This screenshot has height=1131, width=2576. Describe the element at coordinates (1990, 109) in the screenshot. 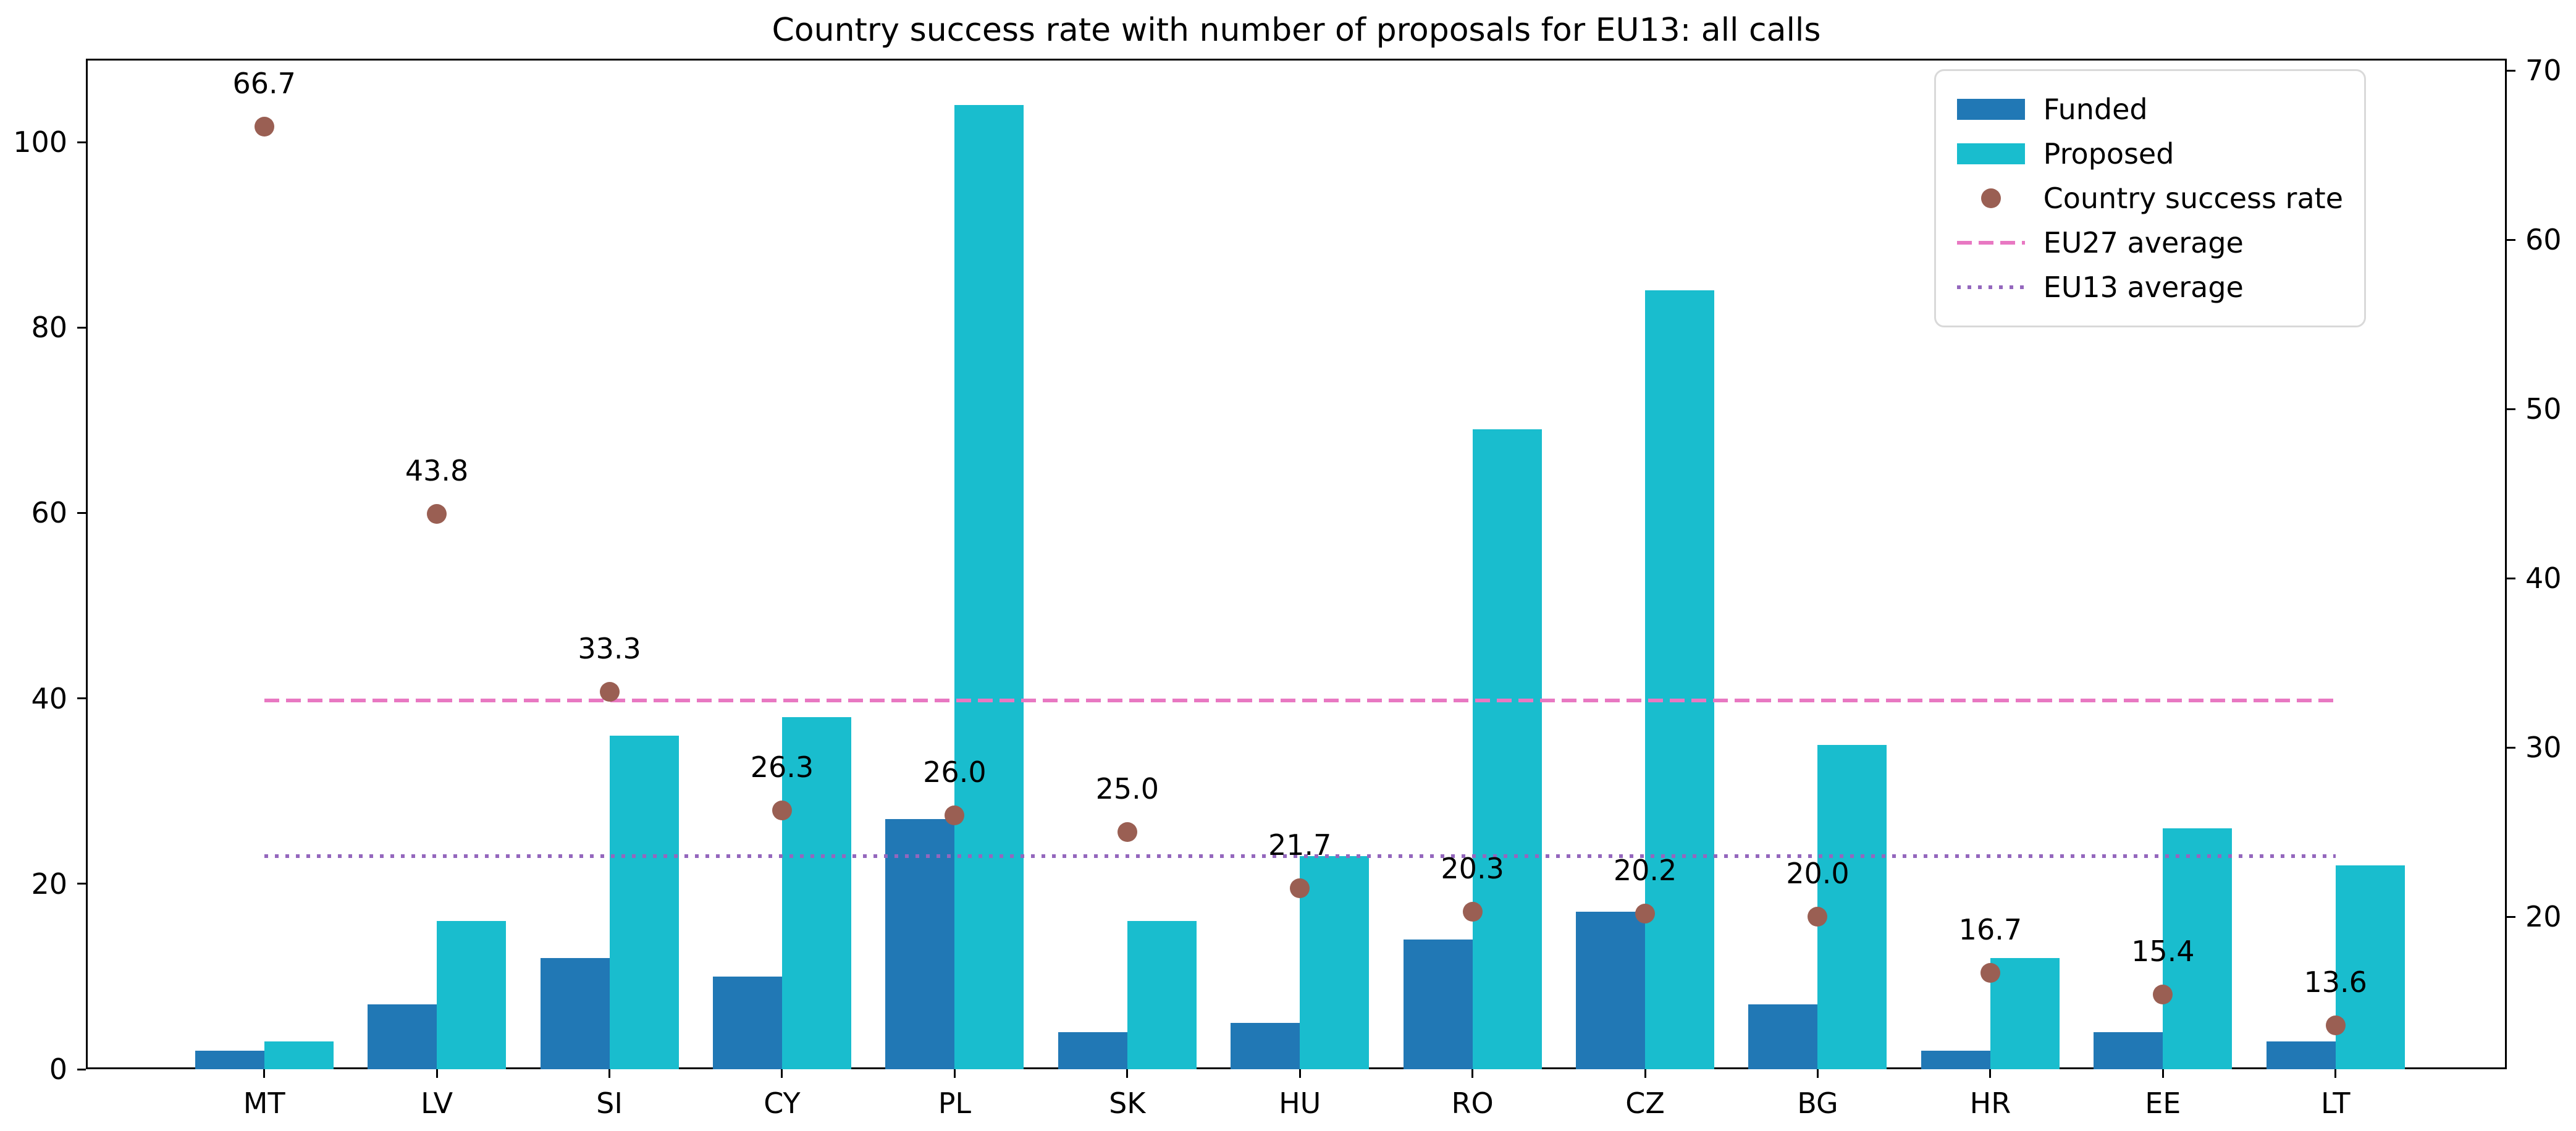

I see `funded-swatch-icon` at that location.